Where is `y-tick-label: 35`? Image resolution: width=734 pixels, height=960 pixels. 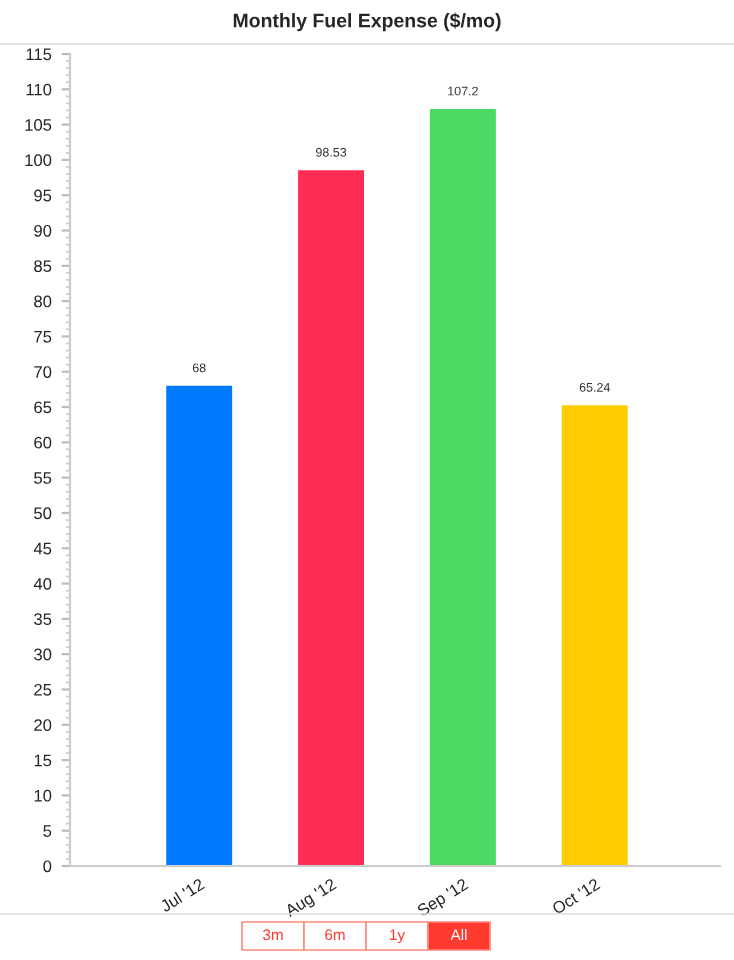
y-tick-label: 35 is located at coordinates (43, 619).